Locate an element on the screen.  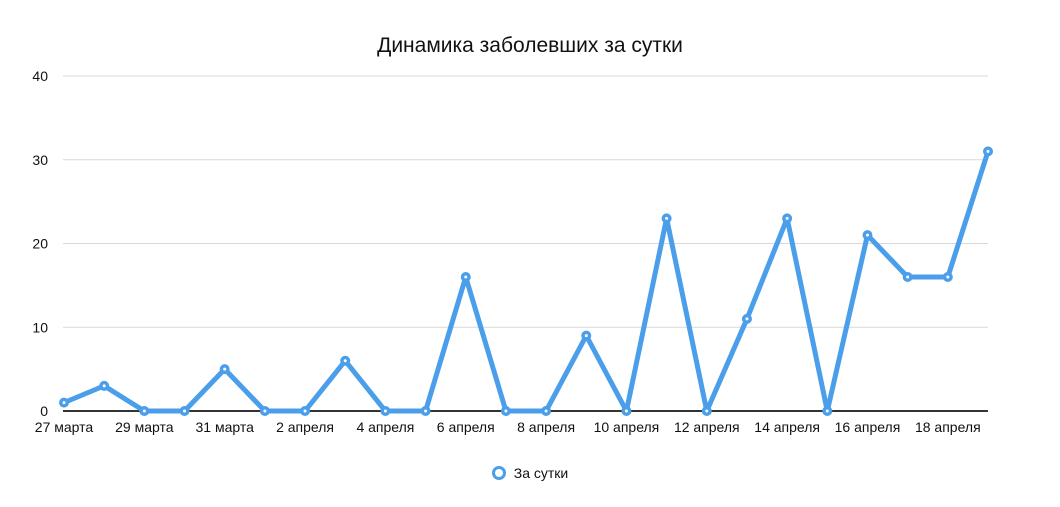
x-tick-label: 4 апреля is located at coordinates (385, 427).